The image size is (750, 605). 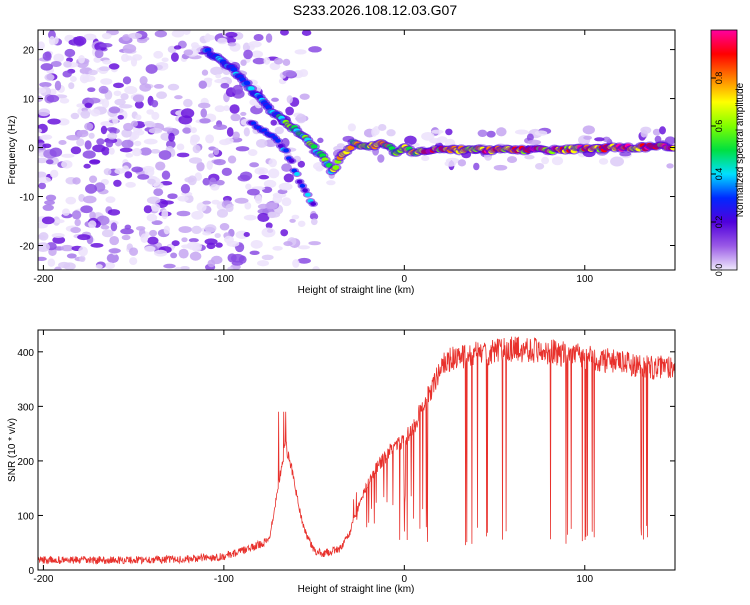 I want to click on y-tick-label: 100, so click(x=25, y=516).